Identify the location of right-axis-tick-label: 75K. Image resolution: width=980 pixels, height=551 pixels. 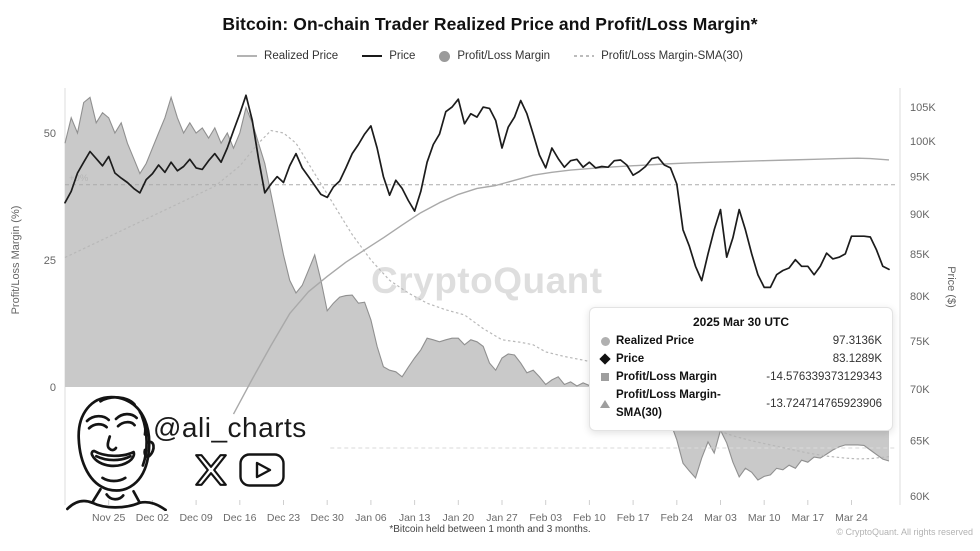
(920, 342).